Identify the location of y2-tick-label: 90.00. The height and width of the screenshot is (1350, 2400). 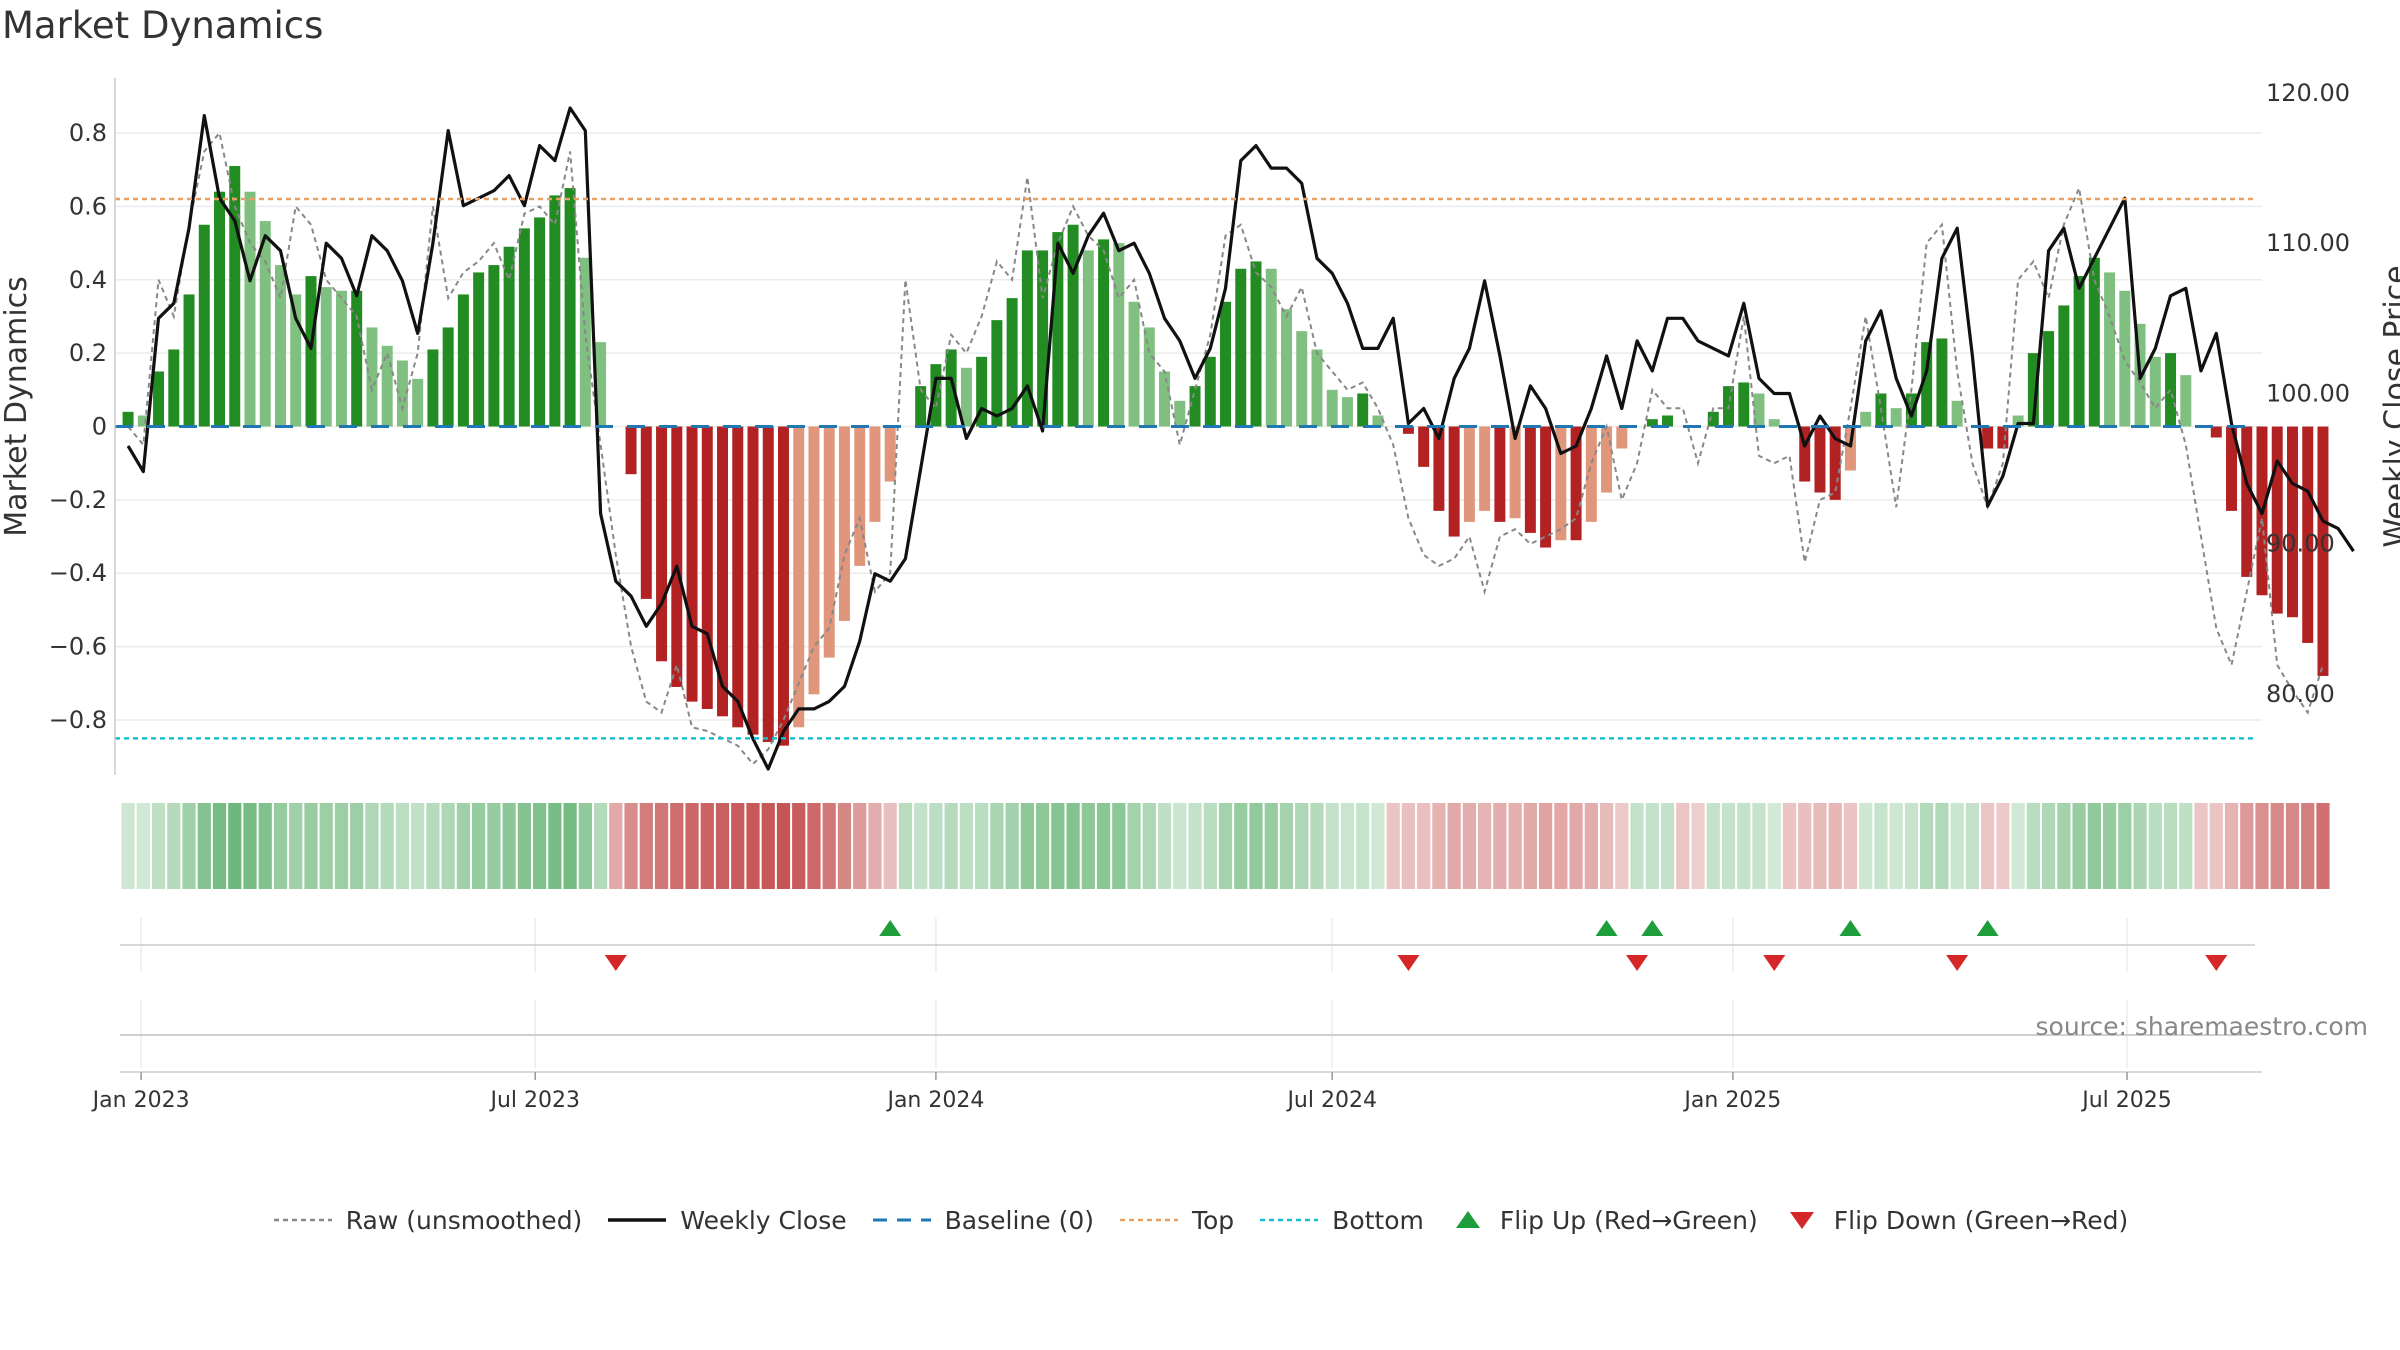
(2300, 544).